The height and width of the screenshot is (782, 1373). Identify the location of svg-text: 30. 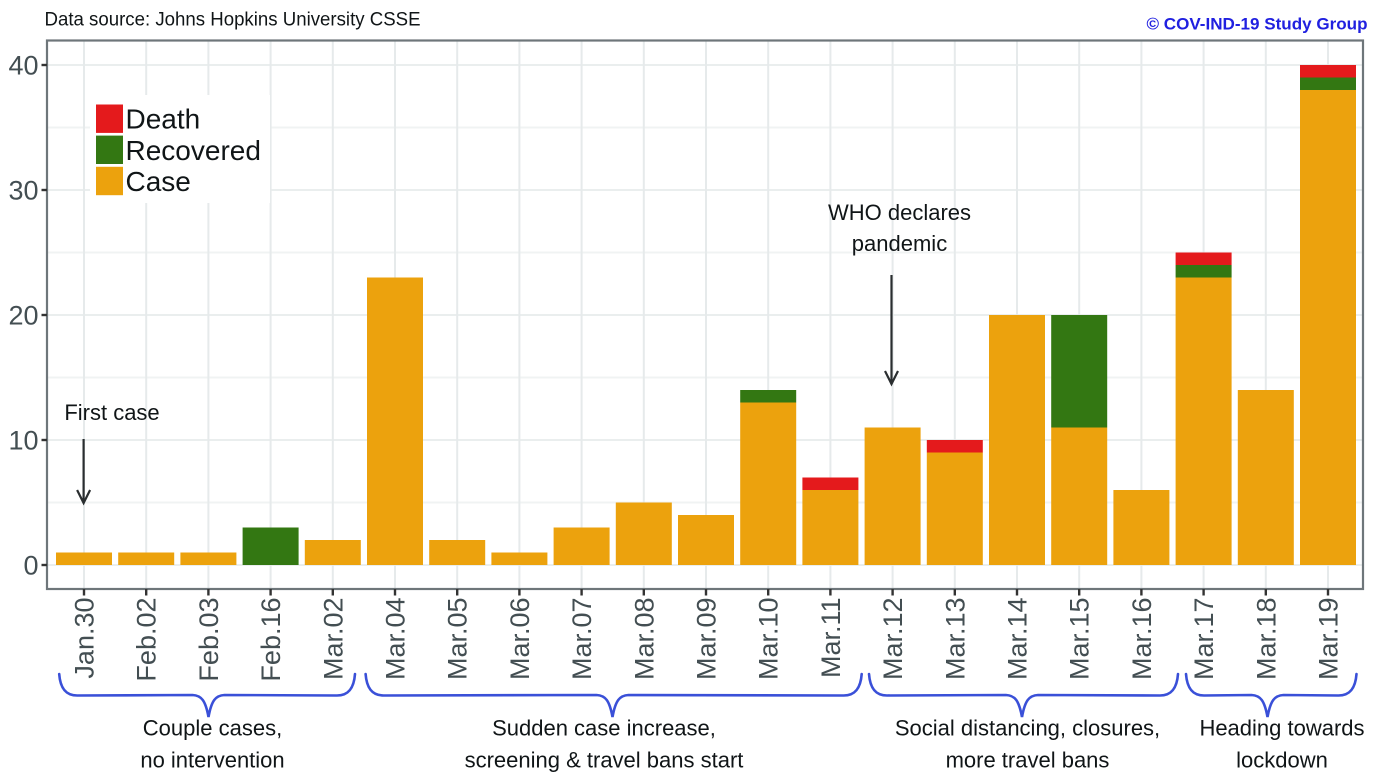
(23, 191).